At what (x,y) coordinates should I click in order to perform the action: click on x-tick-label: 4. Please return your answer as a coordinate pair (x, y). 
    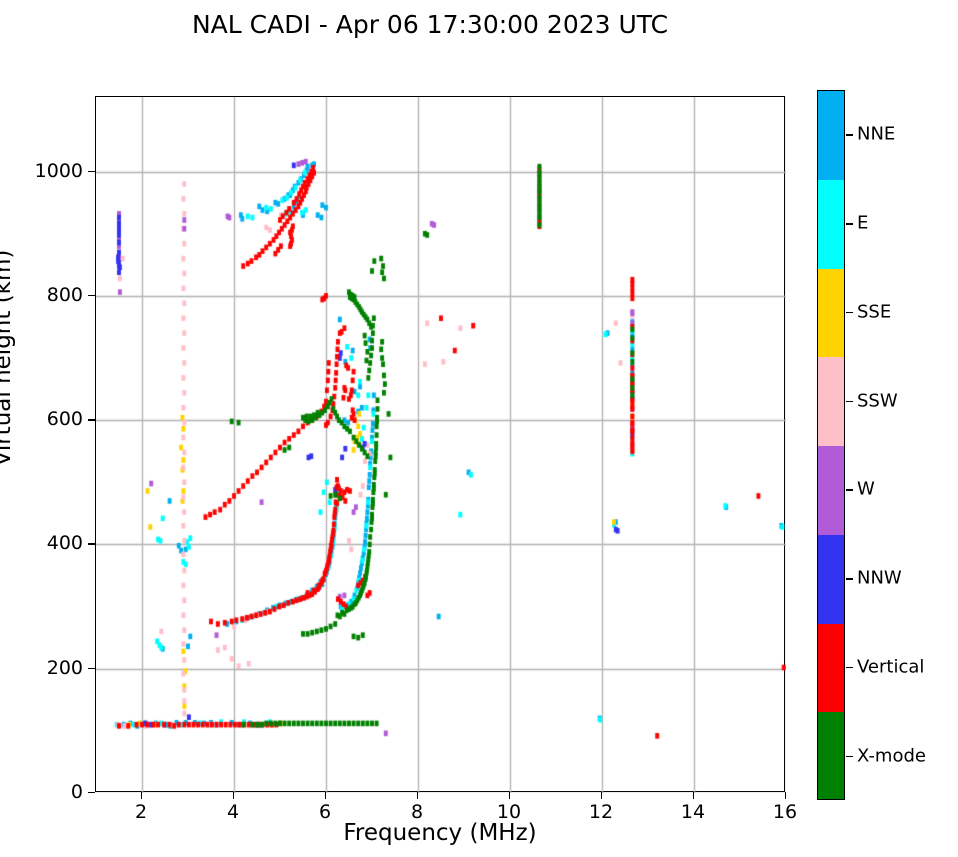
    Looking at the image, I should click on (233, 812).